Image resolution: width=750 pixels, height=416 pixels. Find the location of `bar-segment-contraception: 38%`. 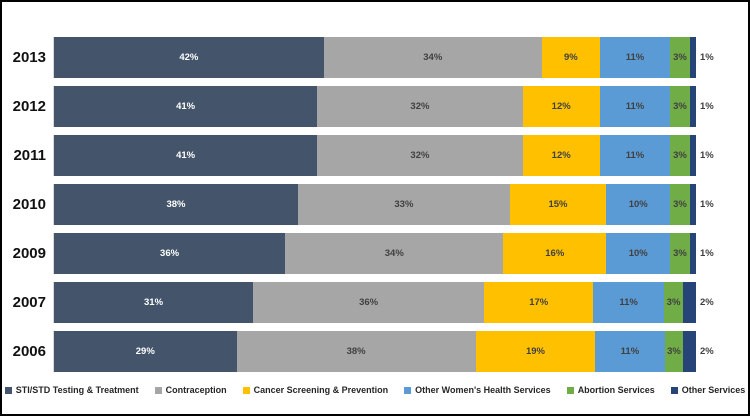

bar-segment-contraception: 38% is located at coordinates (356, 351).